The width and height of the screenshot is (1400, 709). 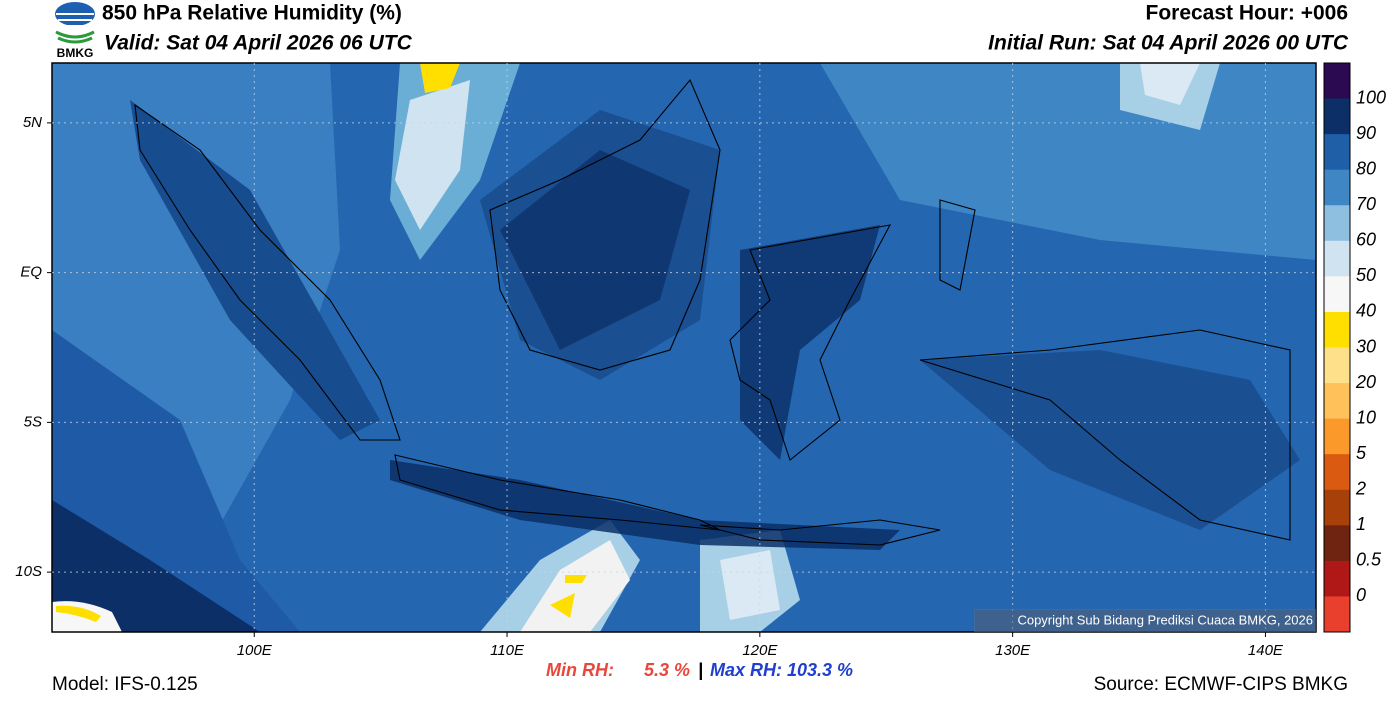 I want to click on x-tick-label: 100E, so click(x=255, y=650).